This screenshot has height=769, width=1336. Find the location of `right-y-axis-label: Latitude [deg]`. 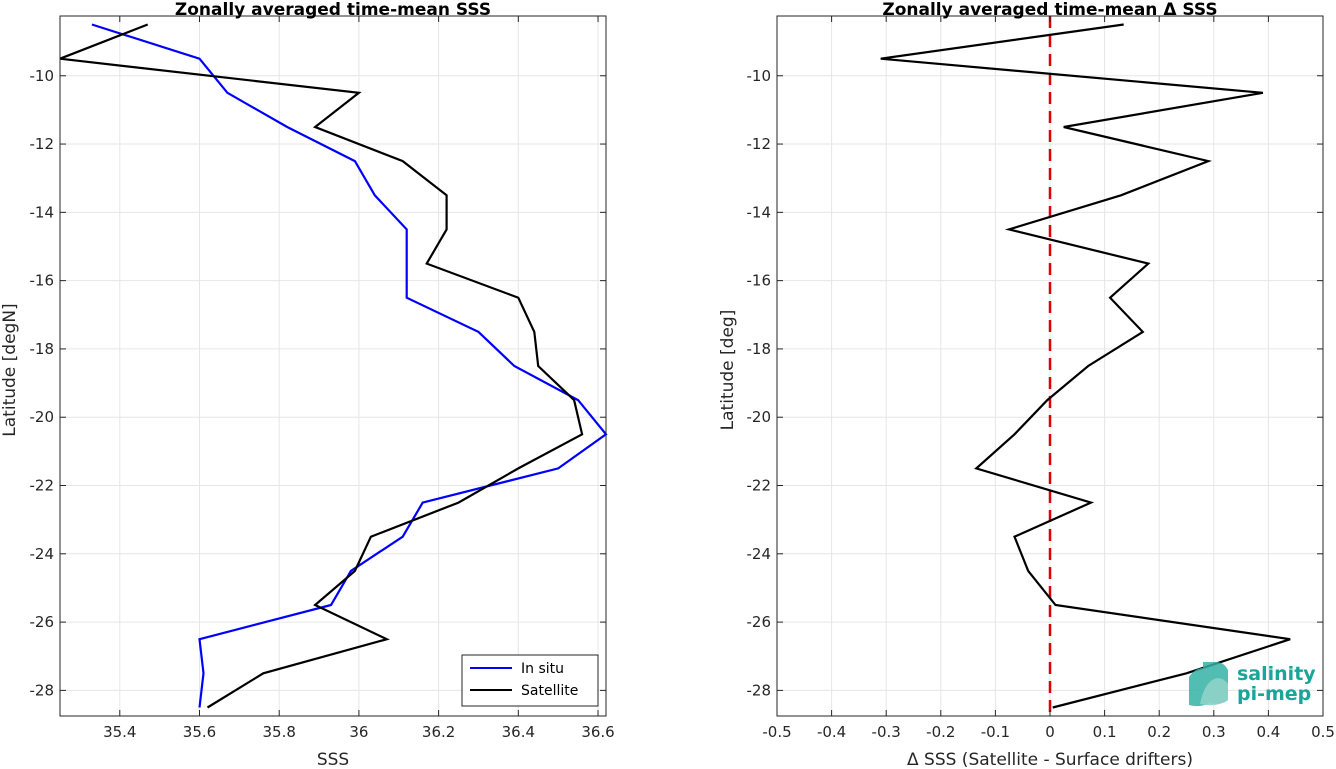

right-y-axis-label: Latitude [deg] is located at coordinates (728, 370).